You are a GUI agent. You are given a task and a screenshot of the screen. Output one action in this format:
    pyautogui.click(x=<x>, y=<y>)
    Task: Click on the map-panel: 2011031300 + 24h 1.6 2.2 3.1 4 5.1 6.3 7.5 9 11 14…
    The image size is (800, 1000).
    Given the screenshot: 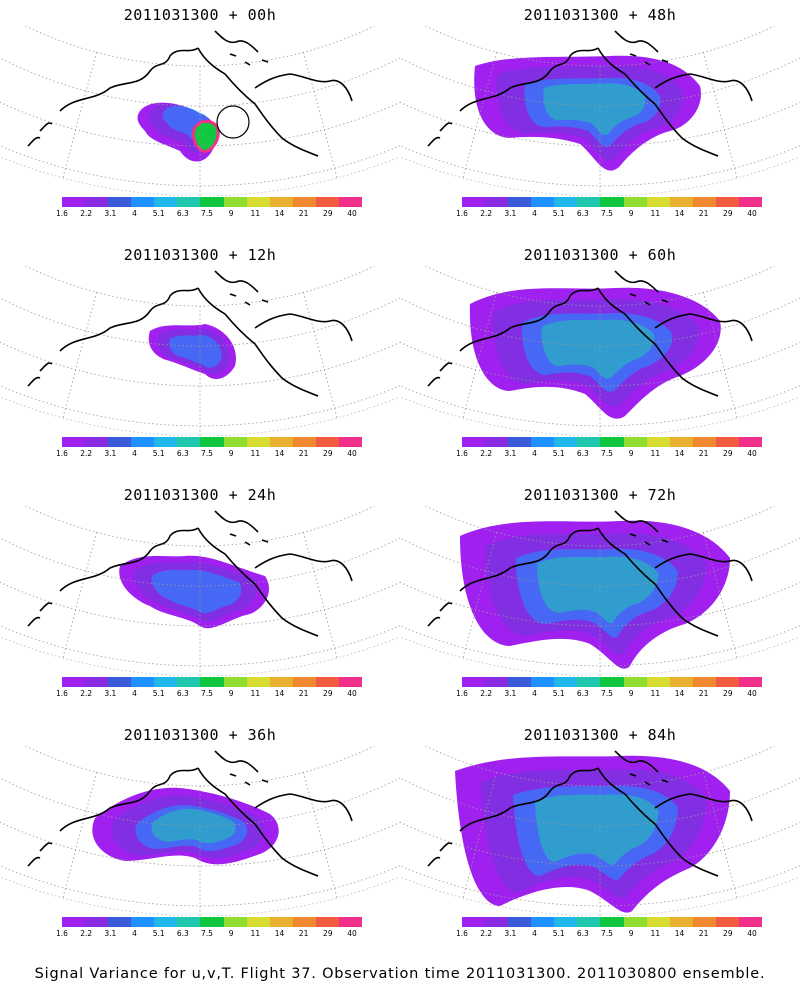 What is the action you would take?
    pyautogui.click(x=200, y=602)
    